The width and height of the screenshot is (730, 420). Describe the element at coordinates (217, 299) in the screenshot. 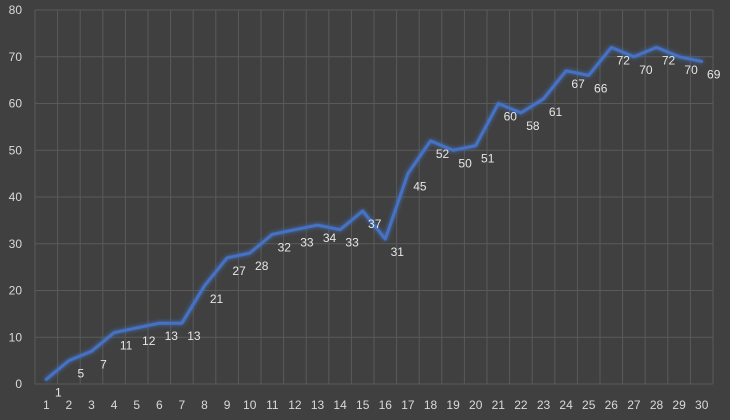

I see `data-label: 21` at that location.